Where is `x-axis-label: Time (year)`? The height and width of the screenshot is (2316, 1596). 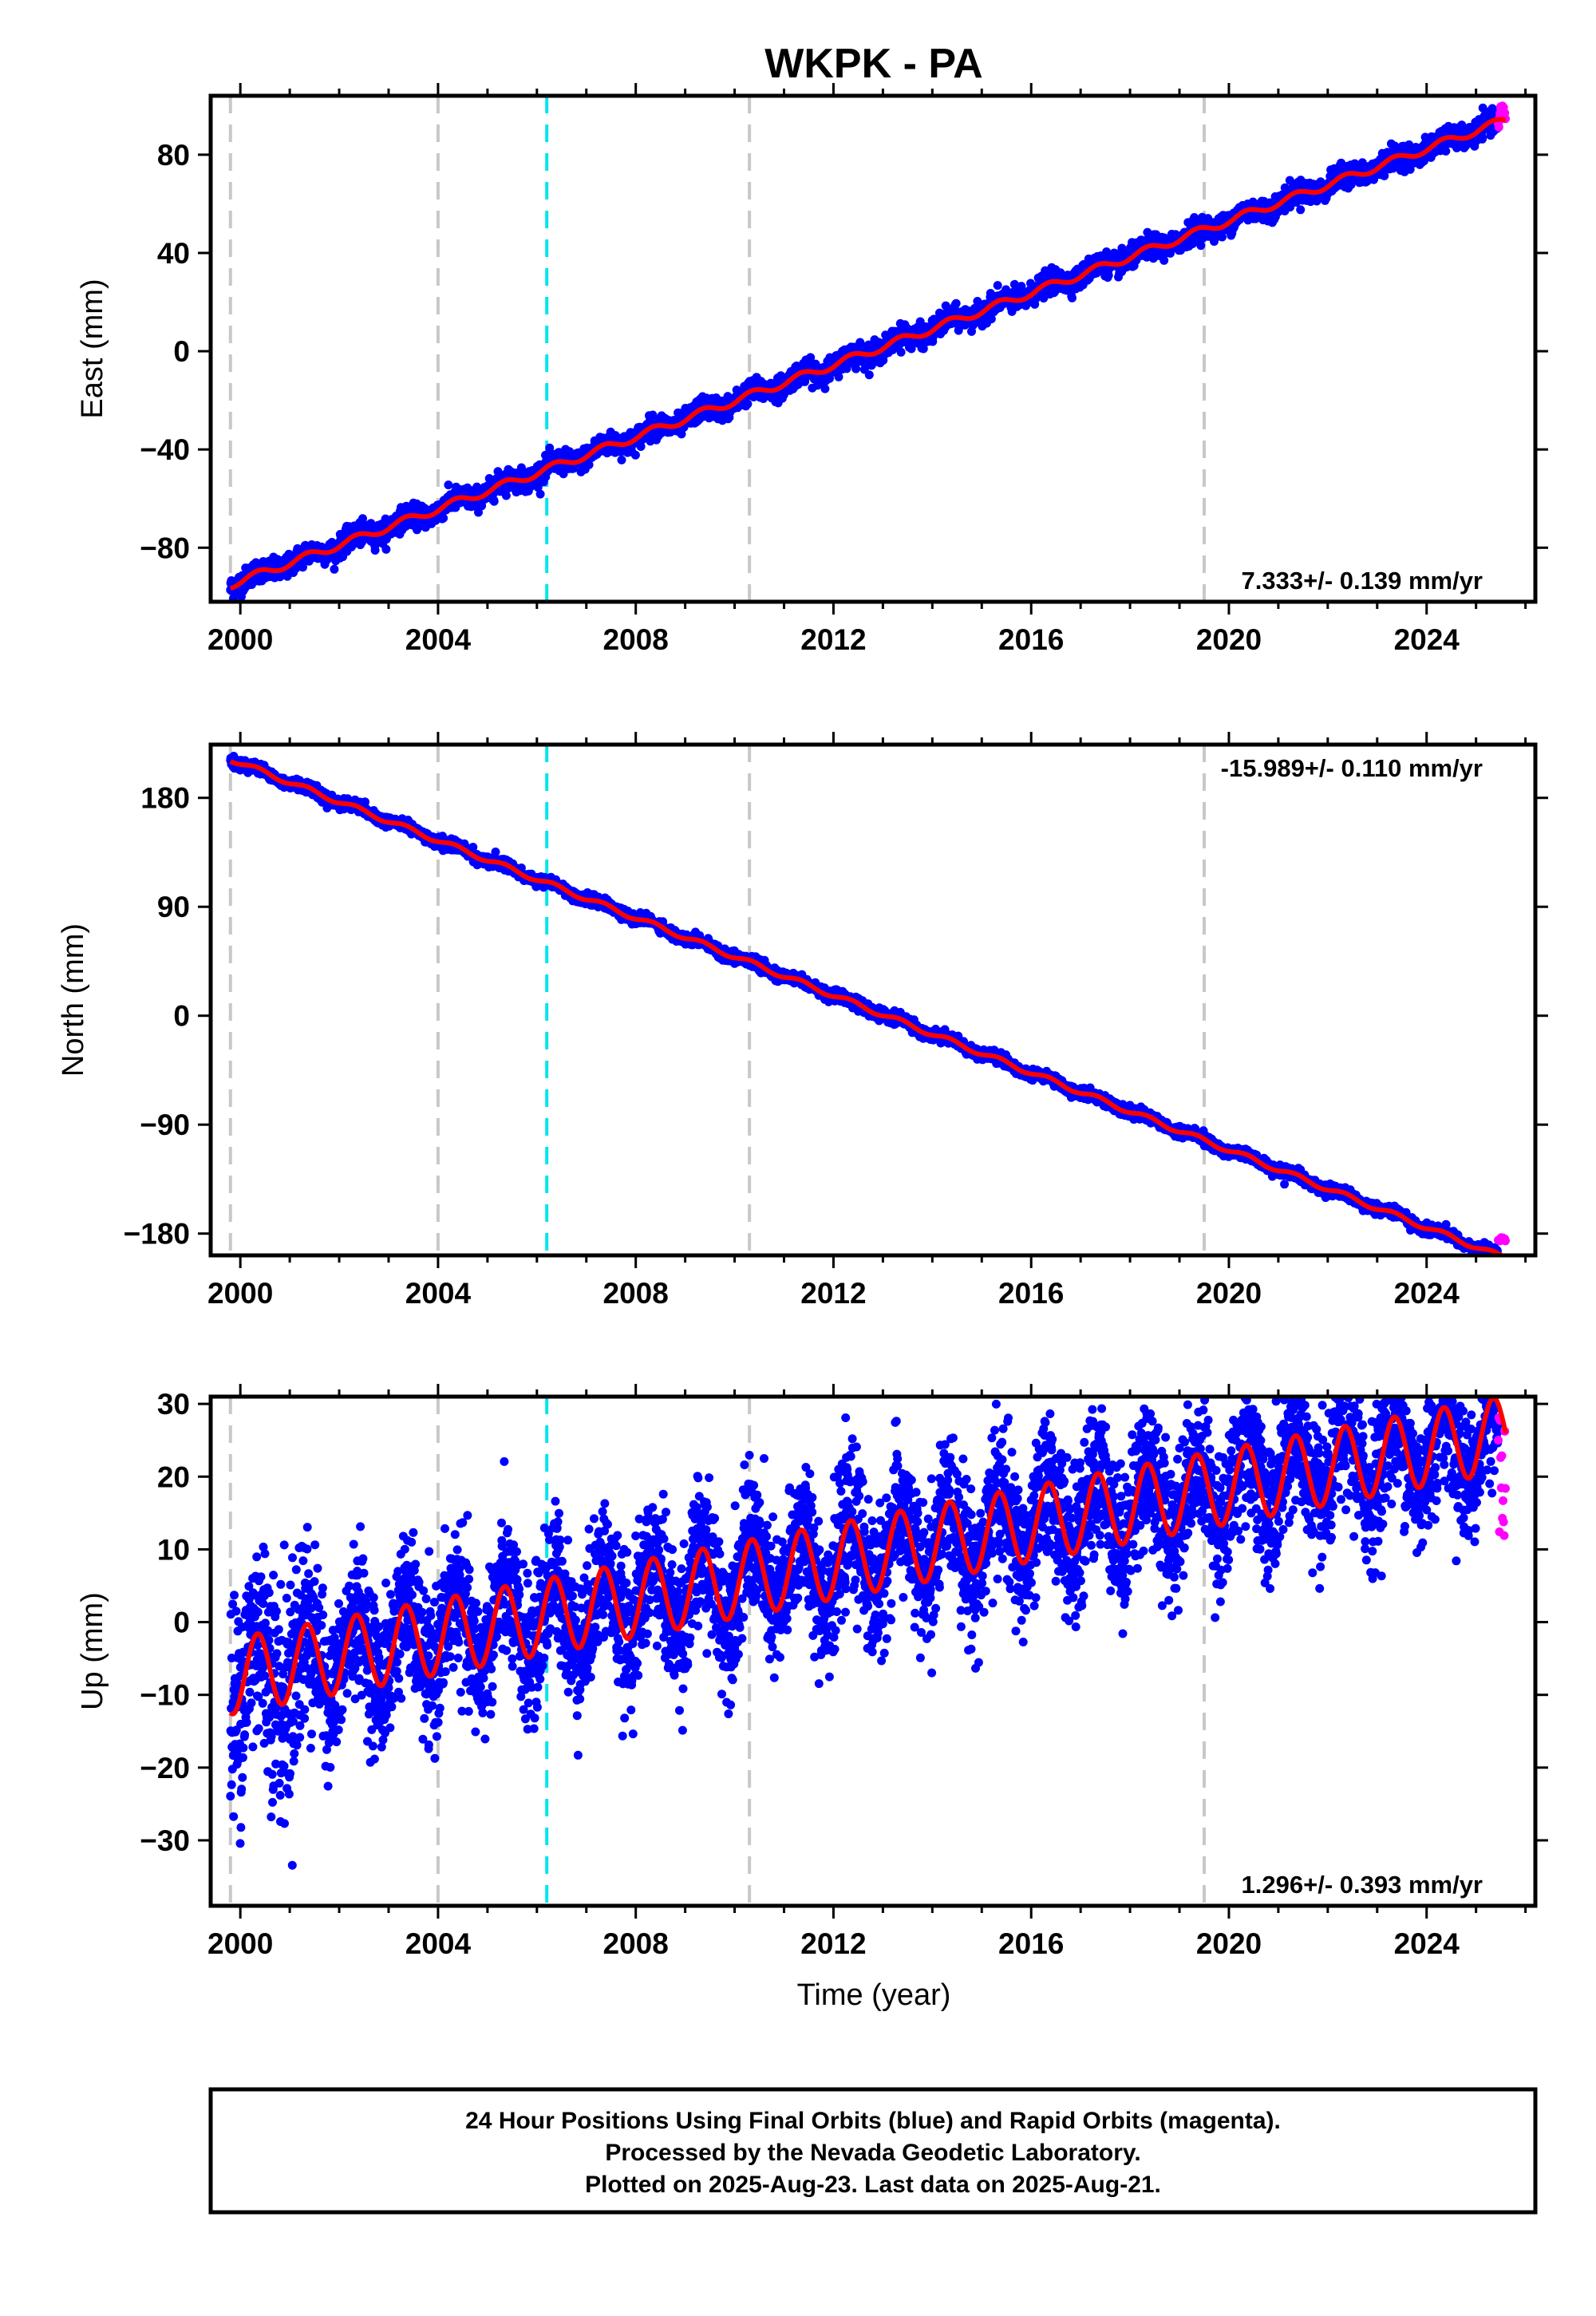
x-axis-label: Time (year) is located at coordinates (874, 1995).